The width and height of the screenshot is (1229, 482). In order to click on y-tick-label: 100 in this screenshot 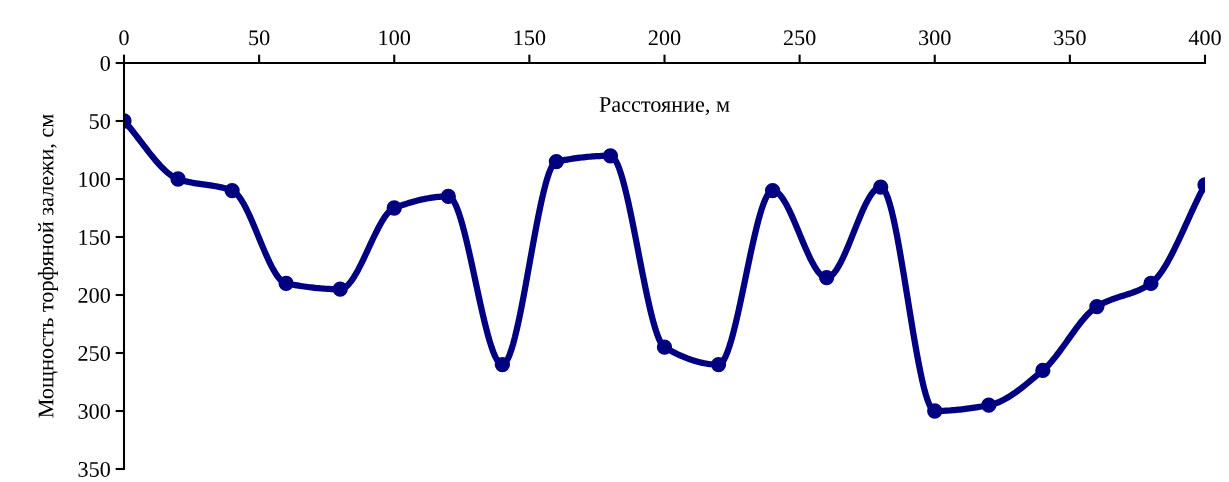, I will do `click(94, 179)`.